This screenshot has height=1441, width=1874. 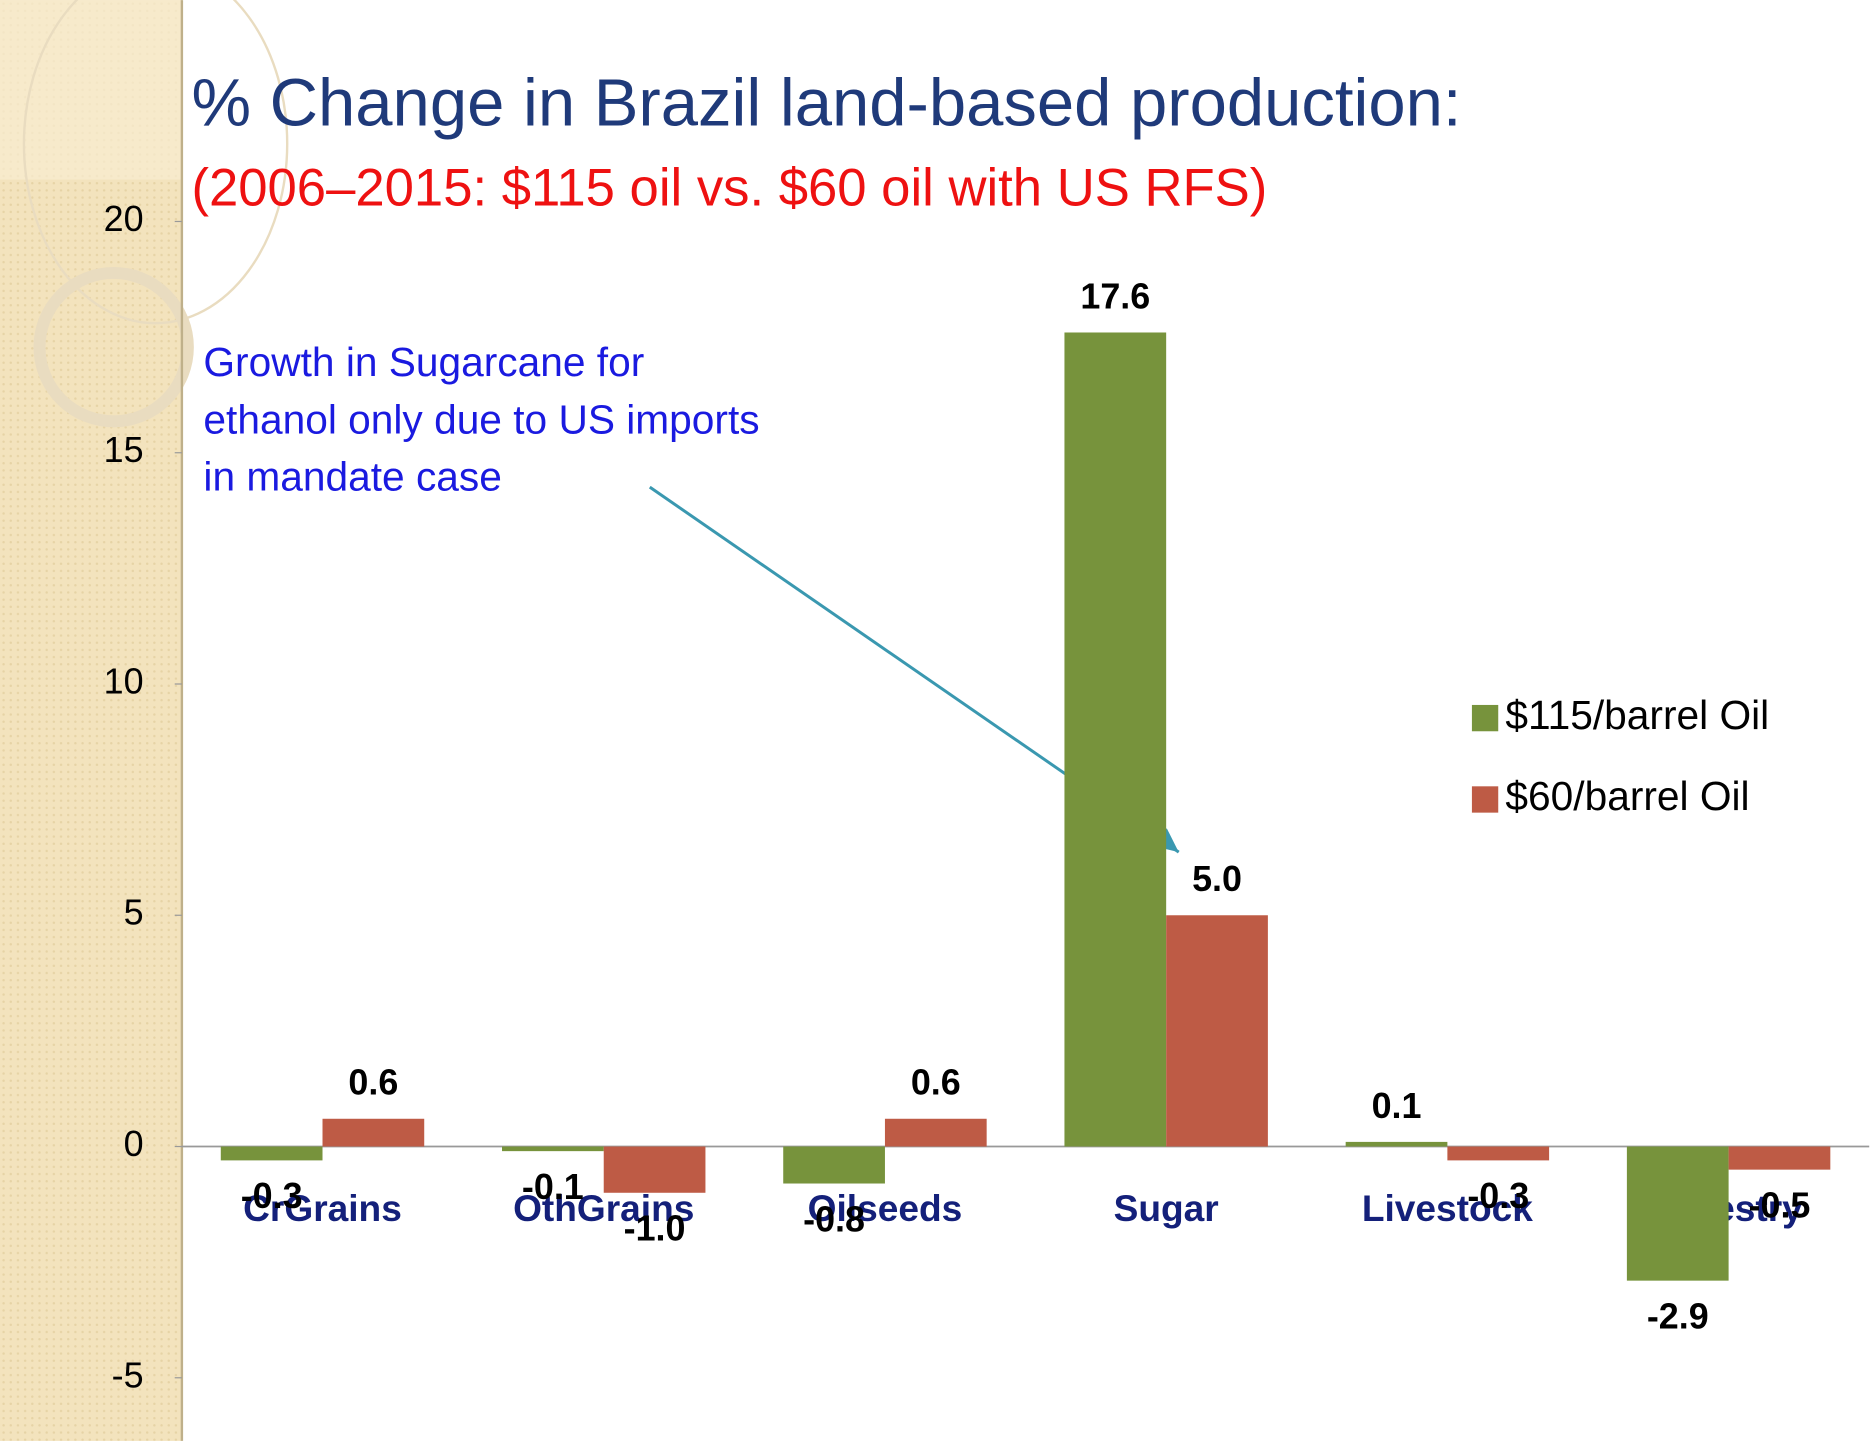 What do you see at coordinates (128, 1375) in the screenshot?
I see `y-tick-label: -5` at bounding box center [128, 1375].